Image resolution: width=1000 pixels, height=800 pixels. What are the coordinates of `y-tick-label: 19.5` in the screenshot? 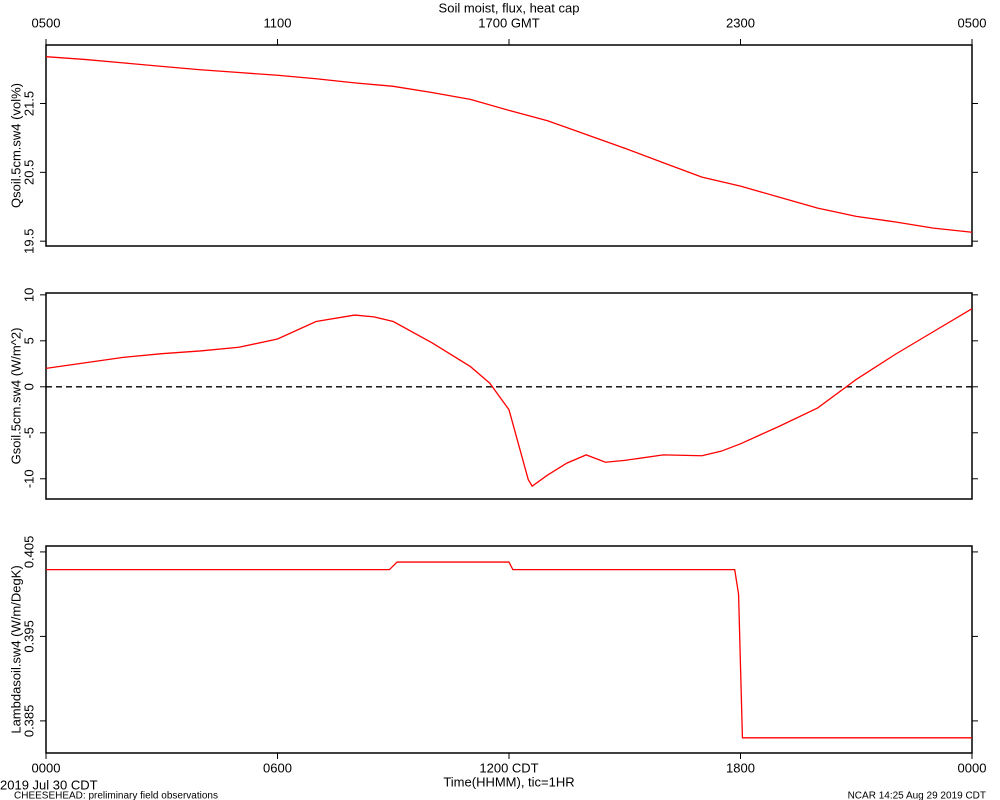 It's located at (28, 241).